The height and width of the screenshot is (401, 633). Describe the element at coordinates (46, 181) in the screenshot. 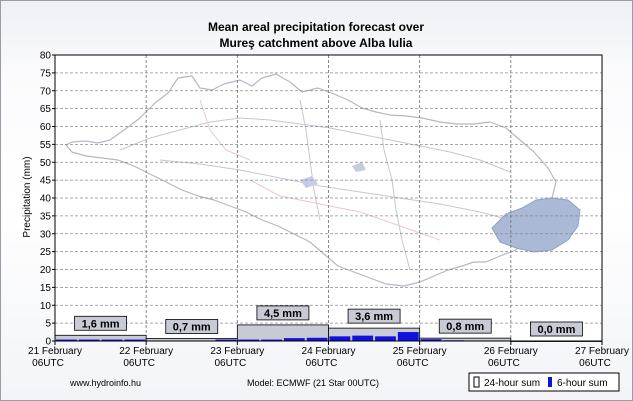

I see `y-tick-label: 45` at that location.